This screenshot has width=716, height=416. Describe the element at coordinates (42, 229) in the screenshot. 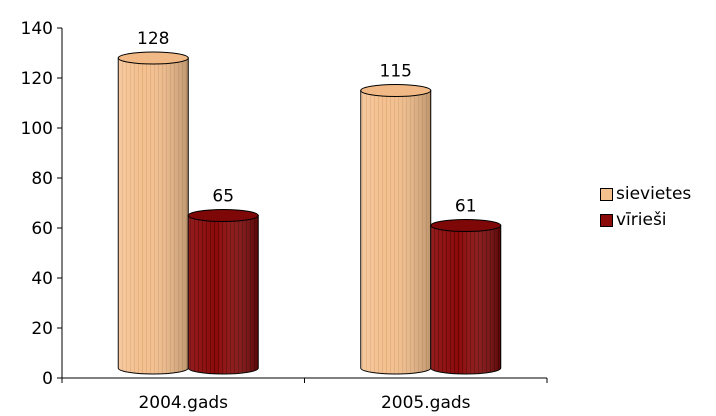

I see `y-tick-label: 60` at that location.